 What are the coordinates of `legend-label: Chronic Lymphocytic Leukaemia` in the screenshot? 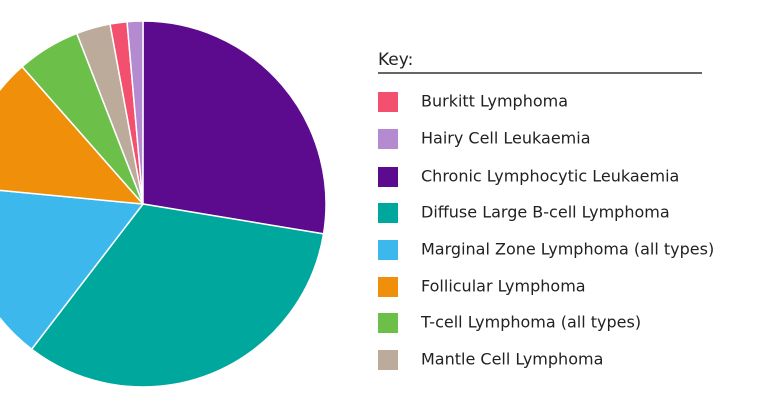 It's located at (550, 176).